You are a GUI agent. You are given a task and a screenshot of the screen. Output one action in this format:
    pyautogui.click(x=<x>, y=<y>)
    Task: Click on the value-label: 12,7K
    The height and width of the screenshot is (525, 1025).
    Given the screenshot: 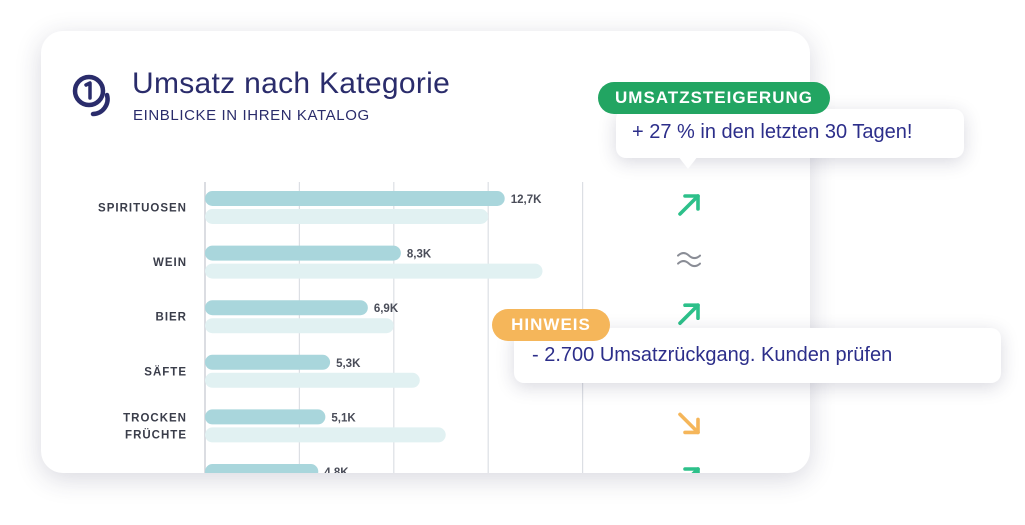 What is the action you would take?
    pyautogui.click(x=526, y=200)
    